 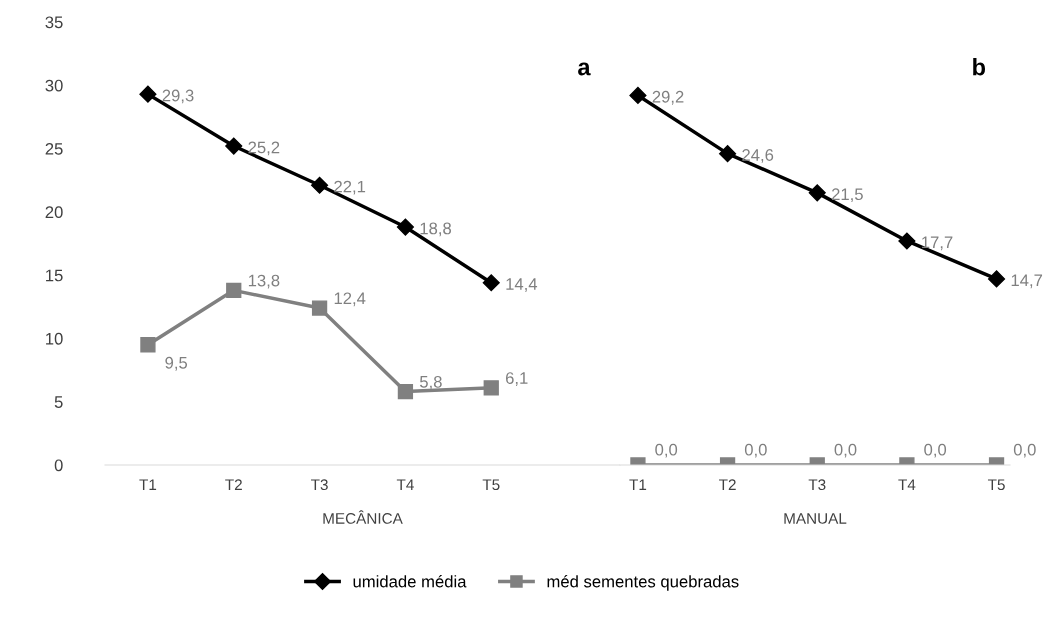 What do you see at coordinates (350, 187) in the screenshot?
I see `data-label: 22,1` at bounding box center [350, 187].